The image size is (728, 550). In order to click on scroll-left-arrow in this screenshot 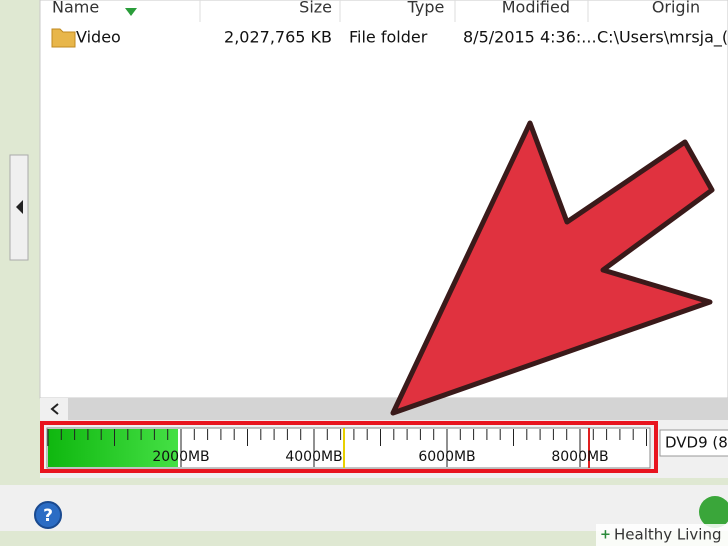, I will do `click(54, 409)`.